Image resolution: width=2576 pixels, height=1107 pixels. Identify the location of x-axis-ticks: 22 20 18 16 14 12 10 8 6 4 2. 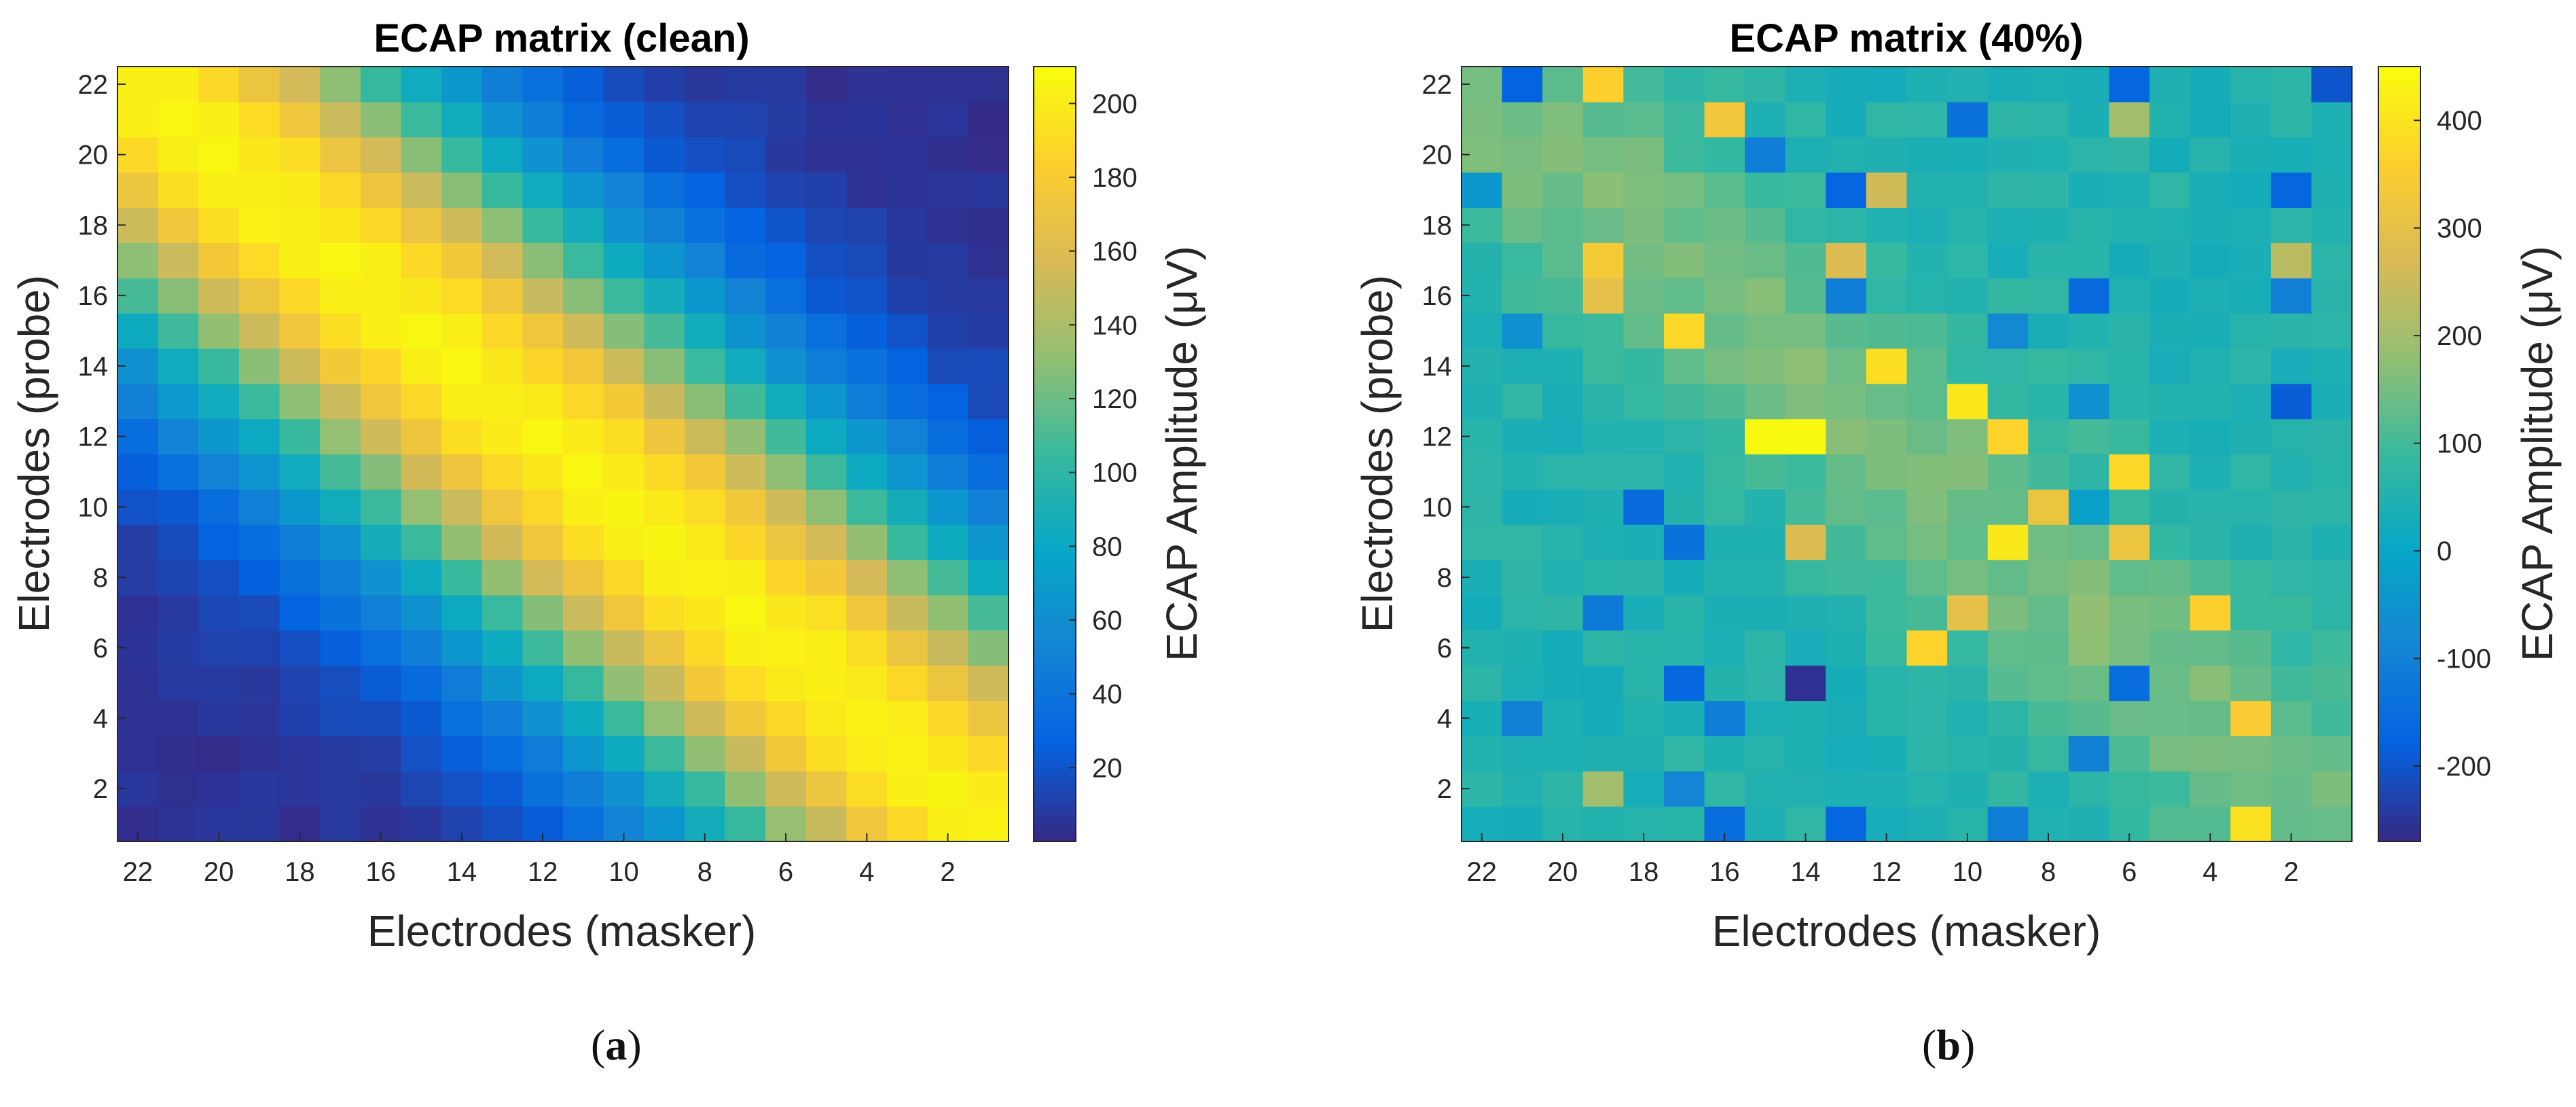
(1883, 860).